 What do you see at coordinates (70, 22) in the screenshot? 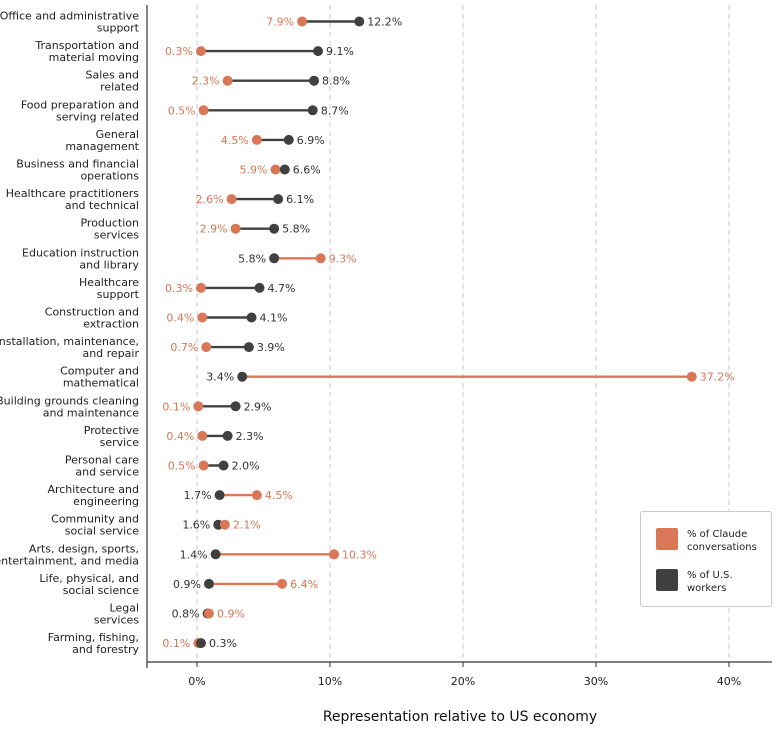
I see `category-label-office-and-administrative-support: Office and administrative support` at bounding box center [70, 22].